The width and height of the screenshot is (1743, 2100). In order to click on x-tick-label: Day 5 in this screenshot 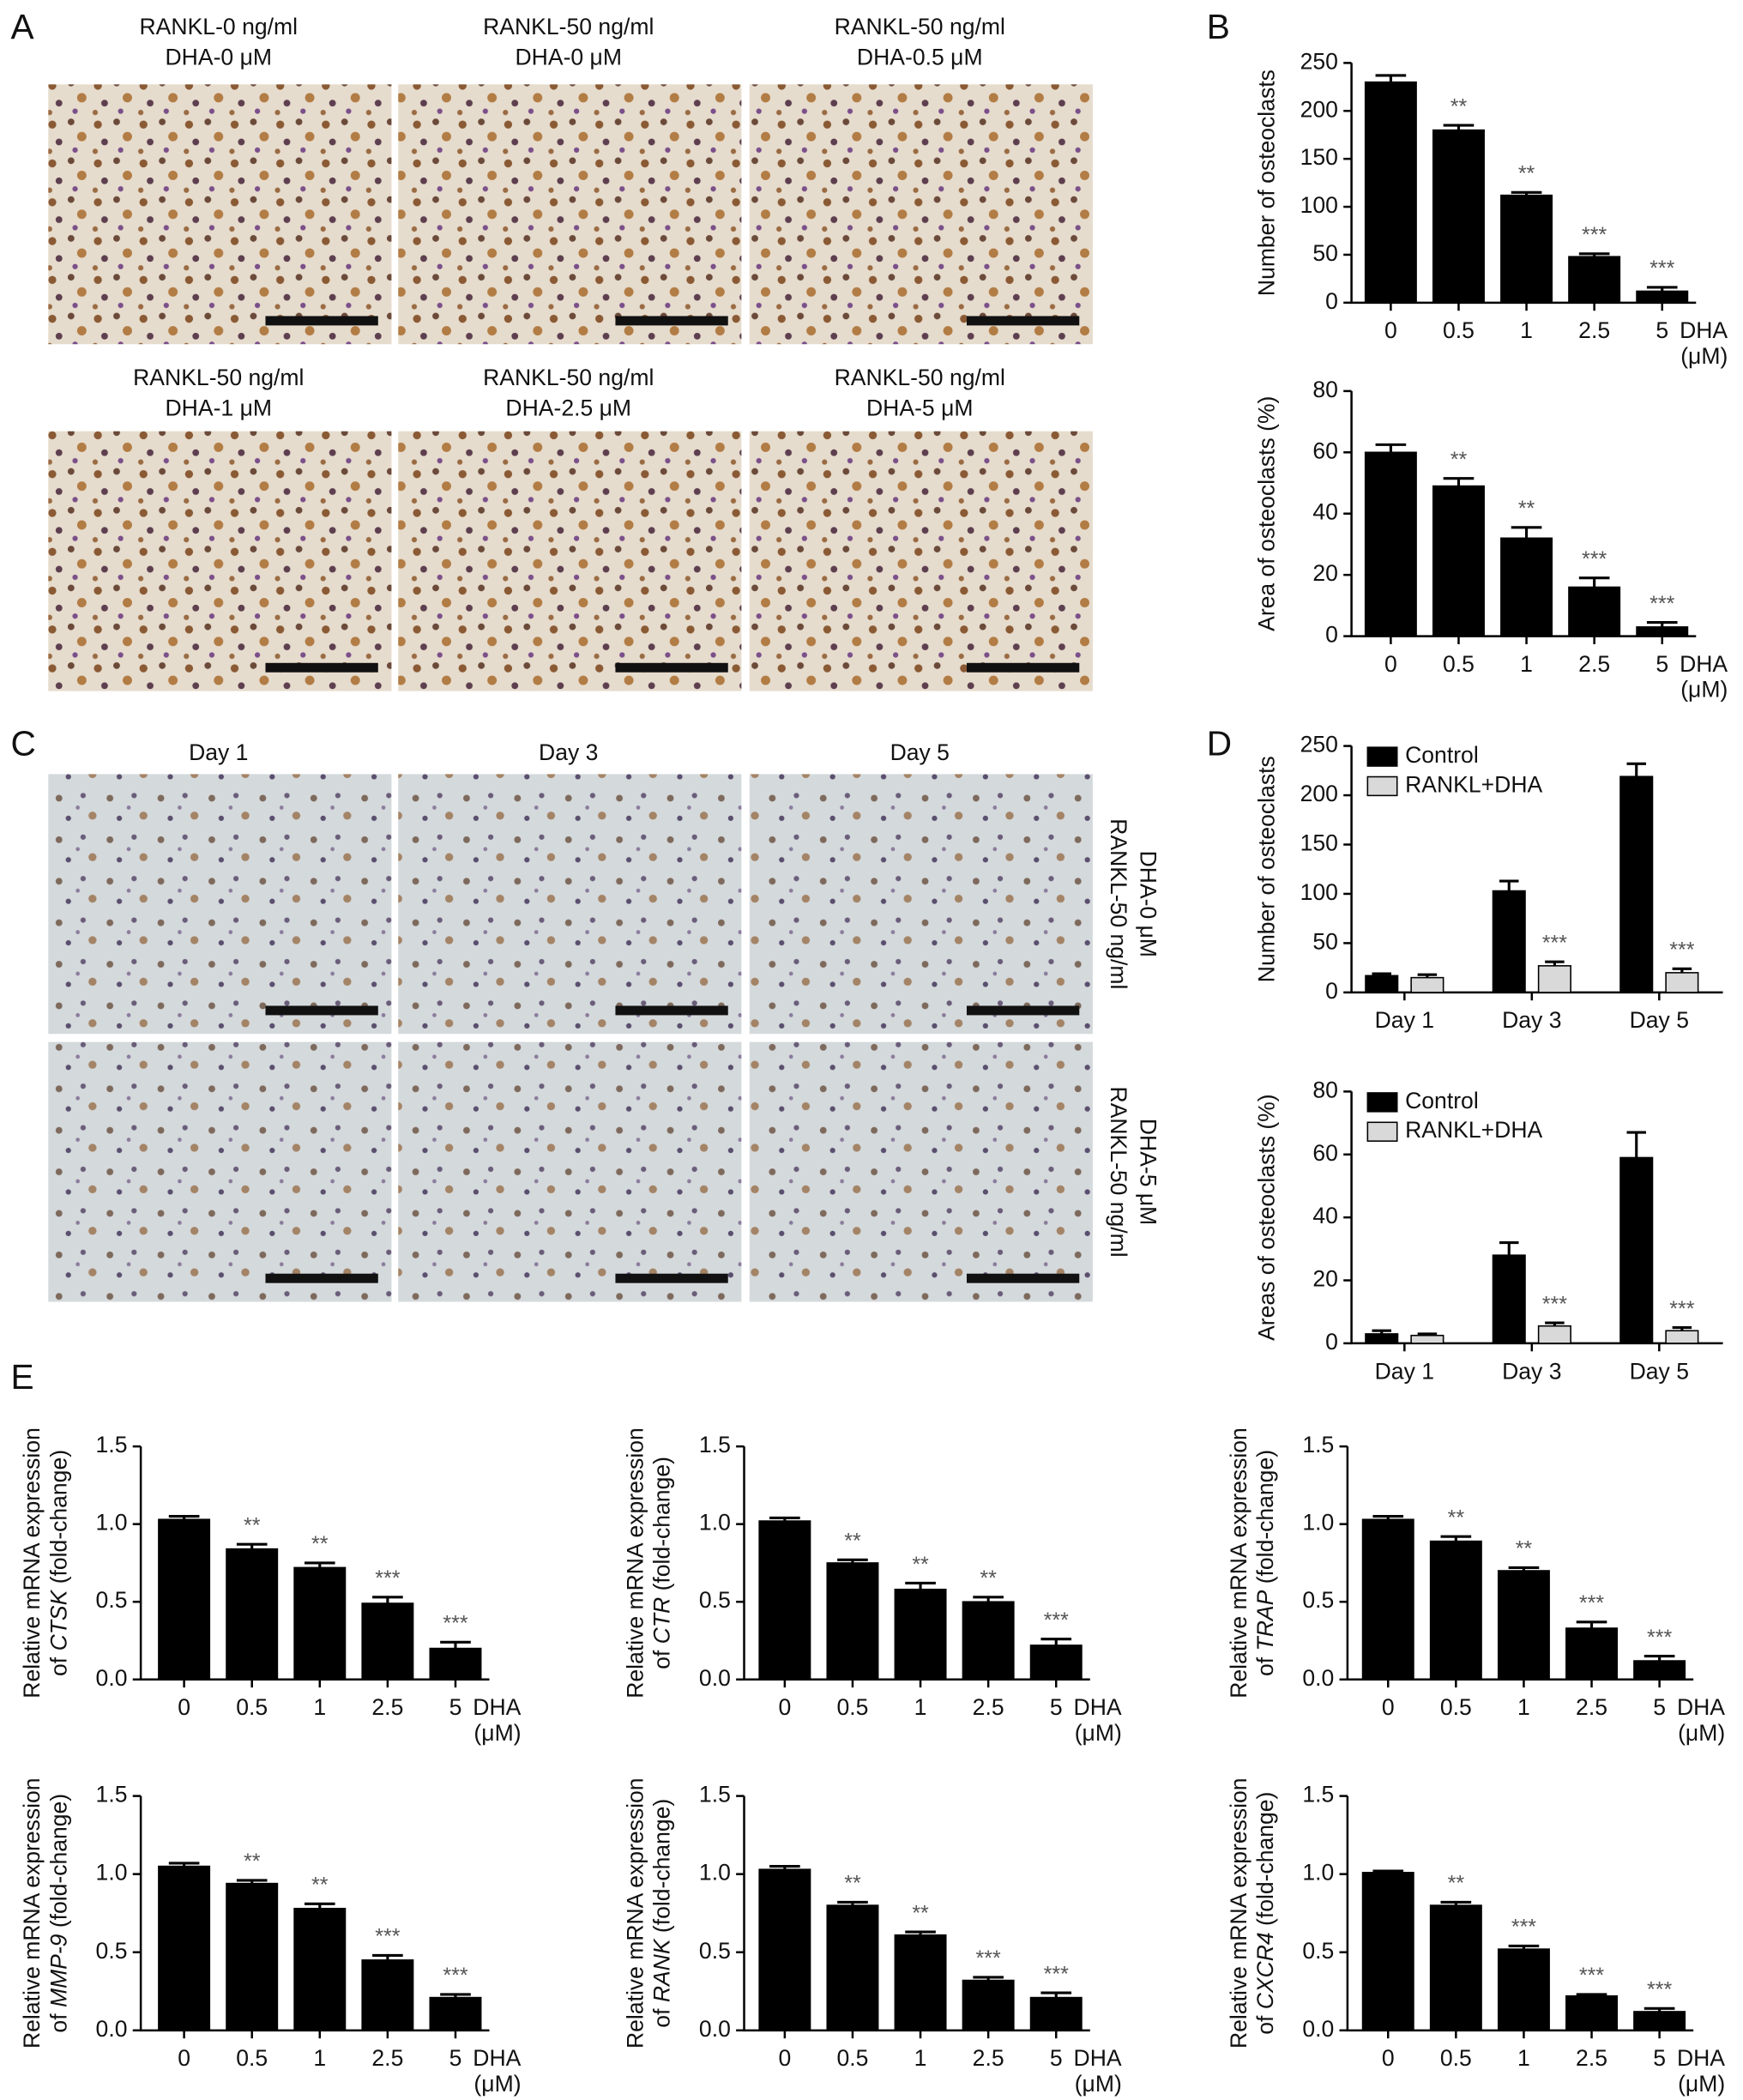, I will do `click(1660, 1371)`.